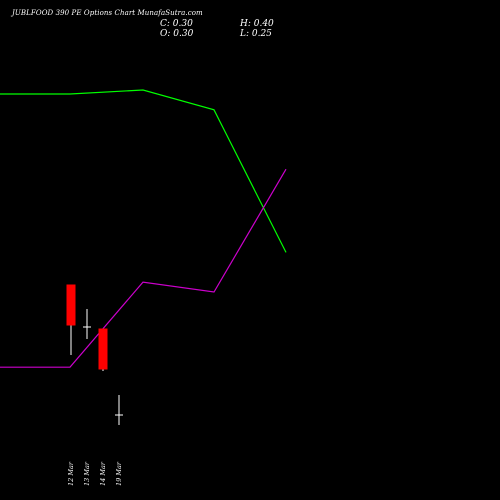 The height and width of the screenshot is (500, 500). I want to click on x-tick-label: 14 Mar, so click(103, 474).